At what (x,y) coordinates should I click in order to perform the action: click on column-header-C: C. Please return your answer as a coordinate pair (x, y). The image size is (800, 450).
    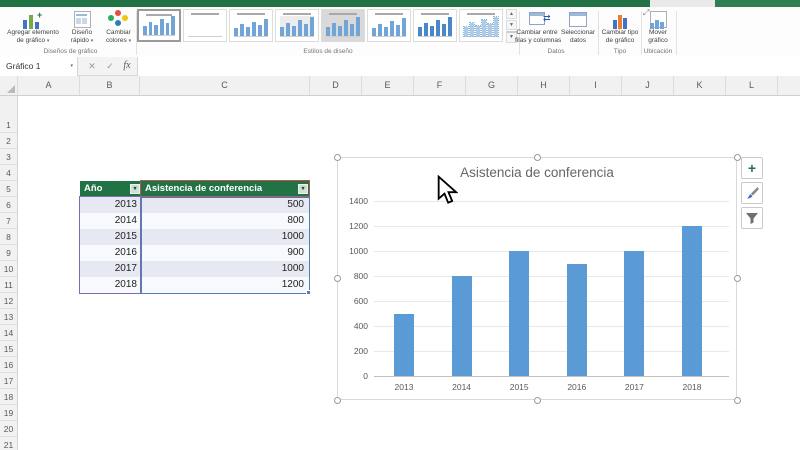
    Looking at the image, I should click on (225, 85).